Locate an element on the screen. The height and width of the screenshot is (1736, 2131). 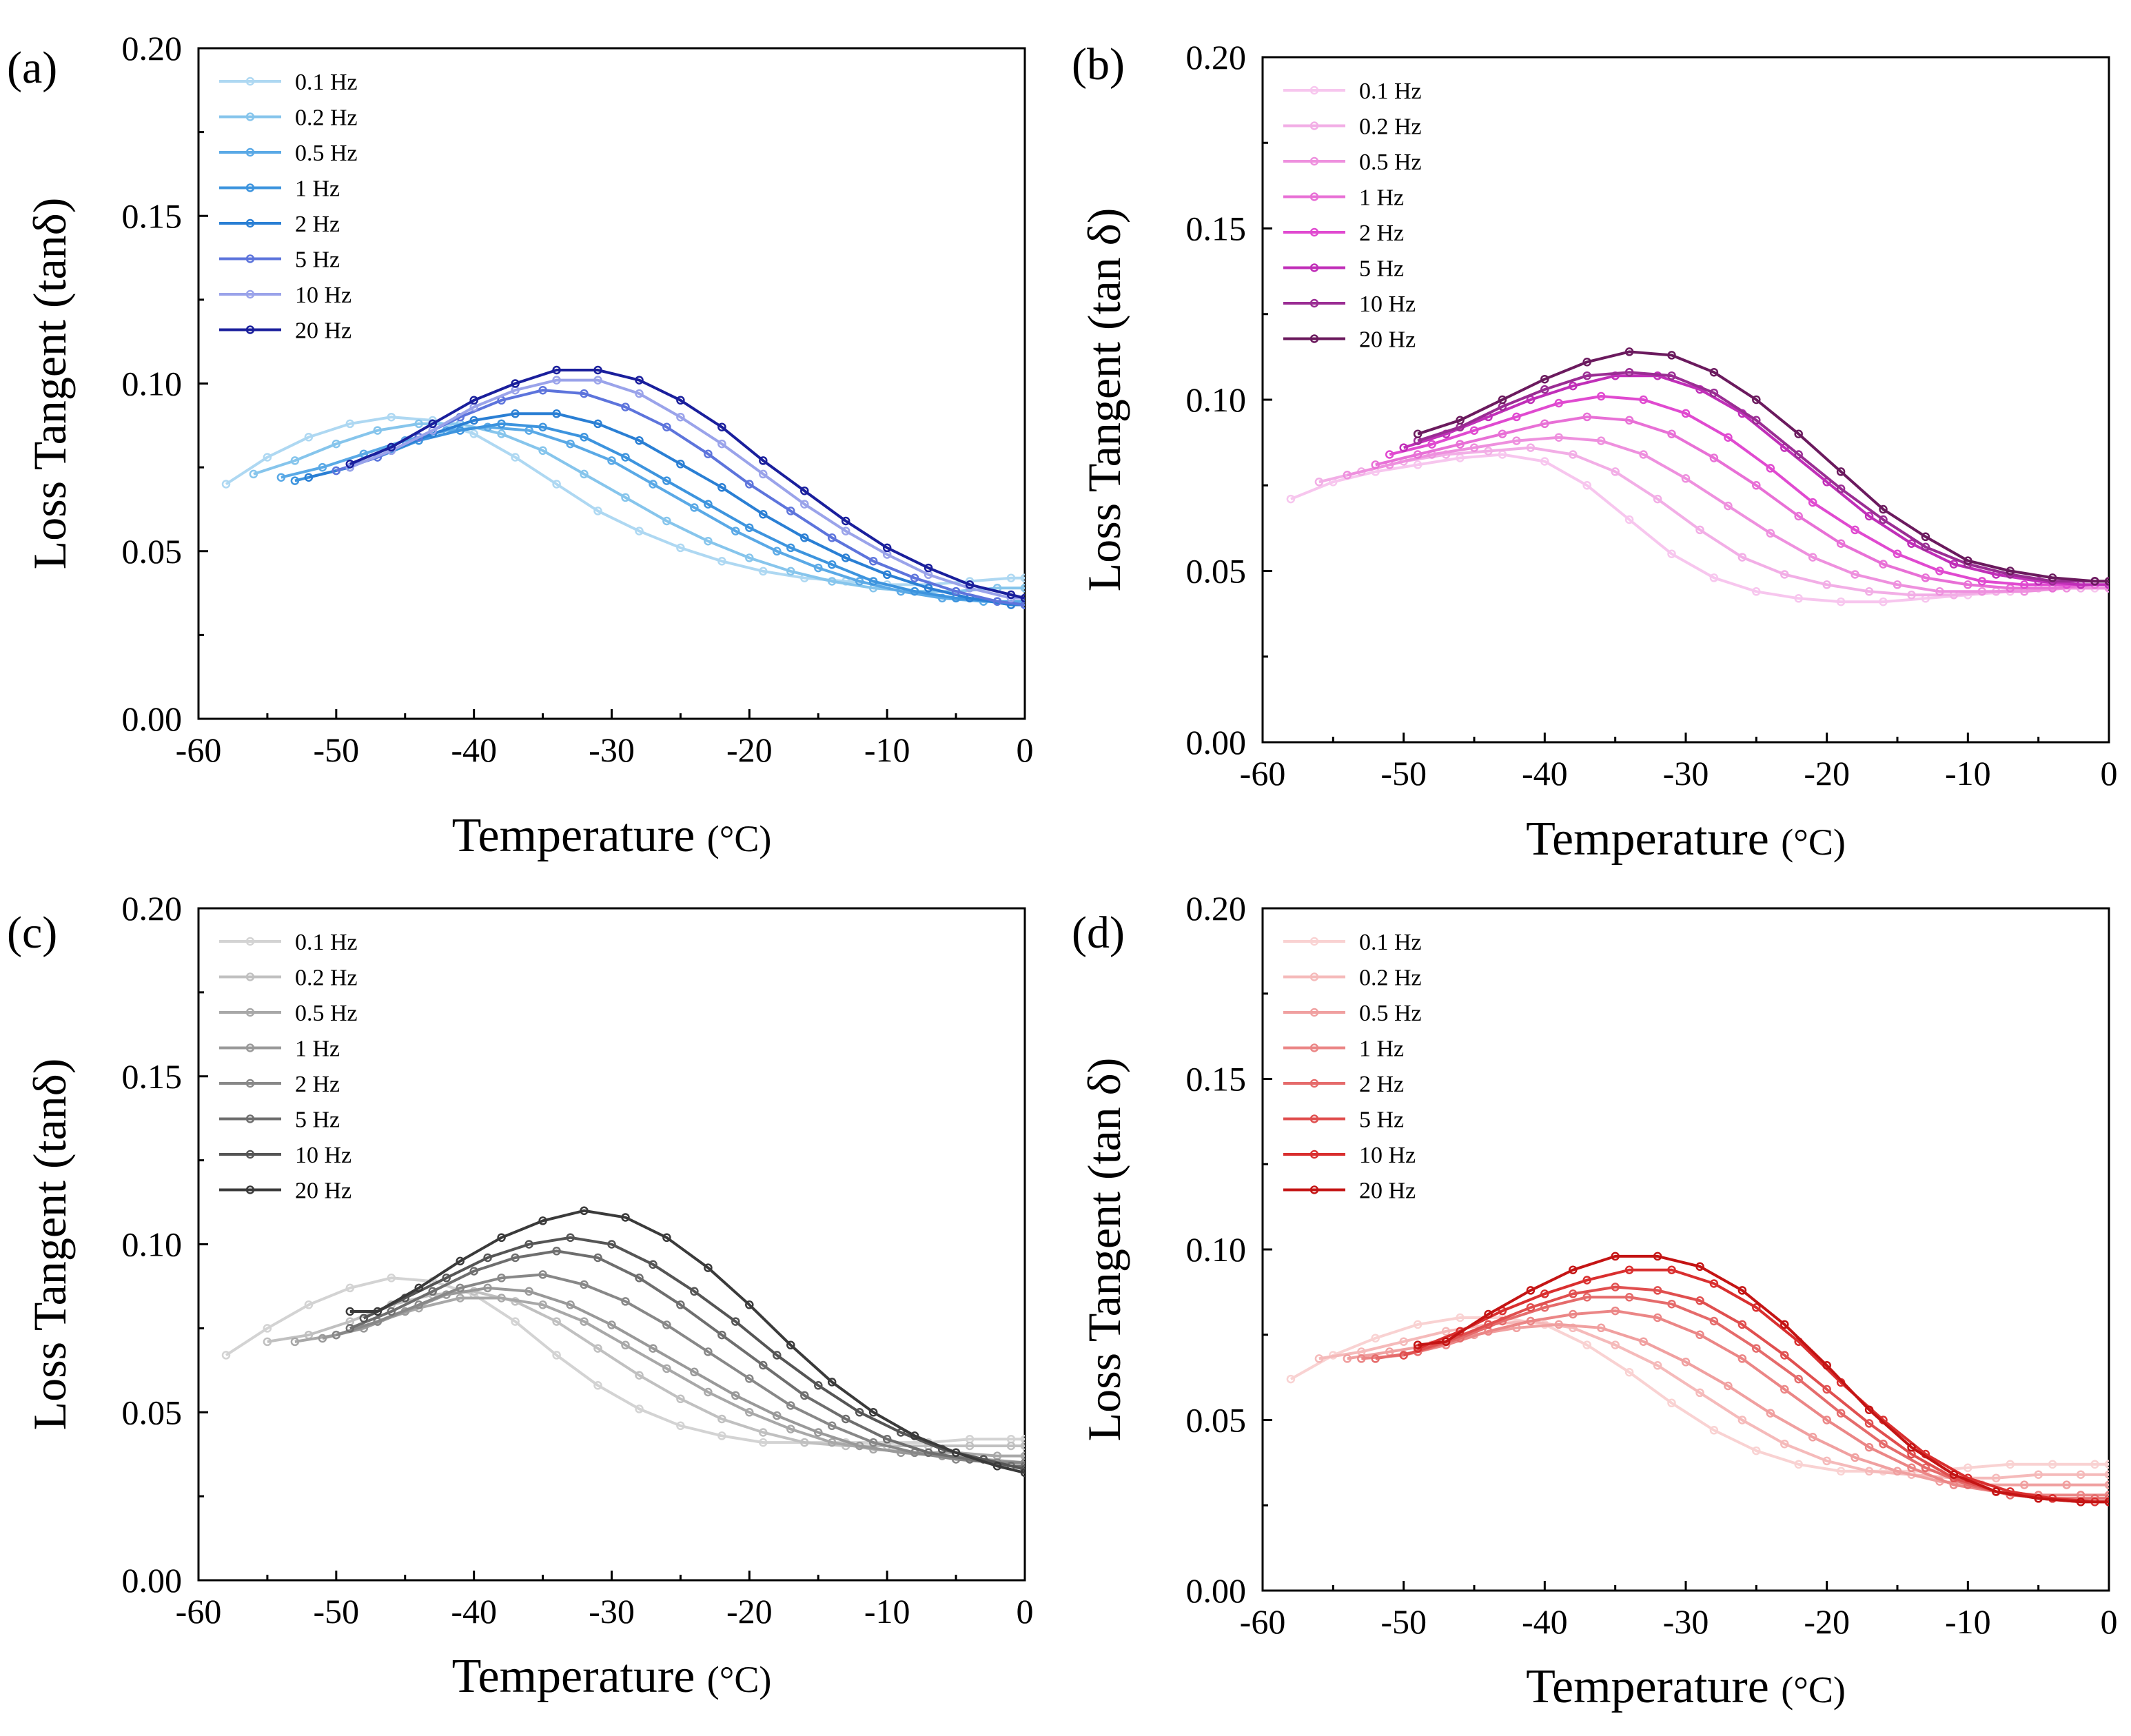
series-0.2hz is located at coordinates (1711, 1399).